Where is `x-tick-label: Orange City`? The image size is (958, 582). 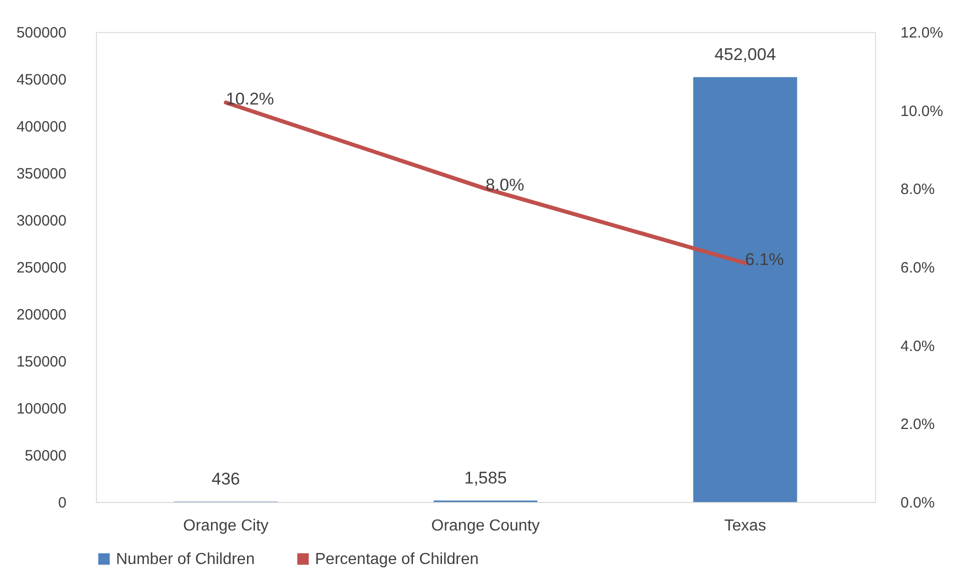 x-tick-label: Orange City is located at coordinates (226, 526).